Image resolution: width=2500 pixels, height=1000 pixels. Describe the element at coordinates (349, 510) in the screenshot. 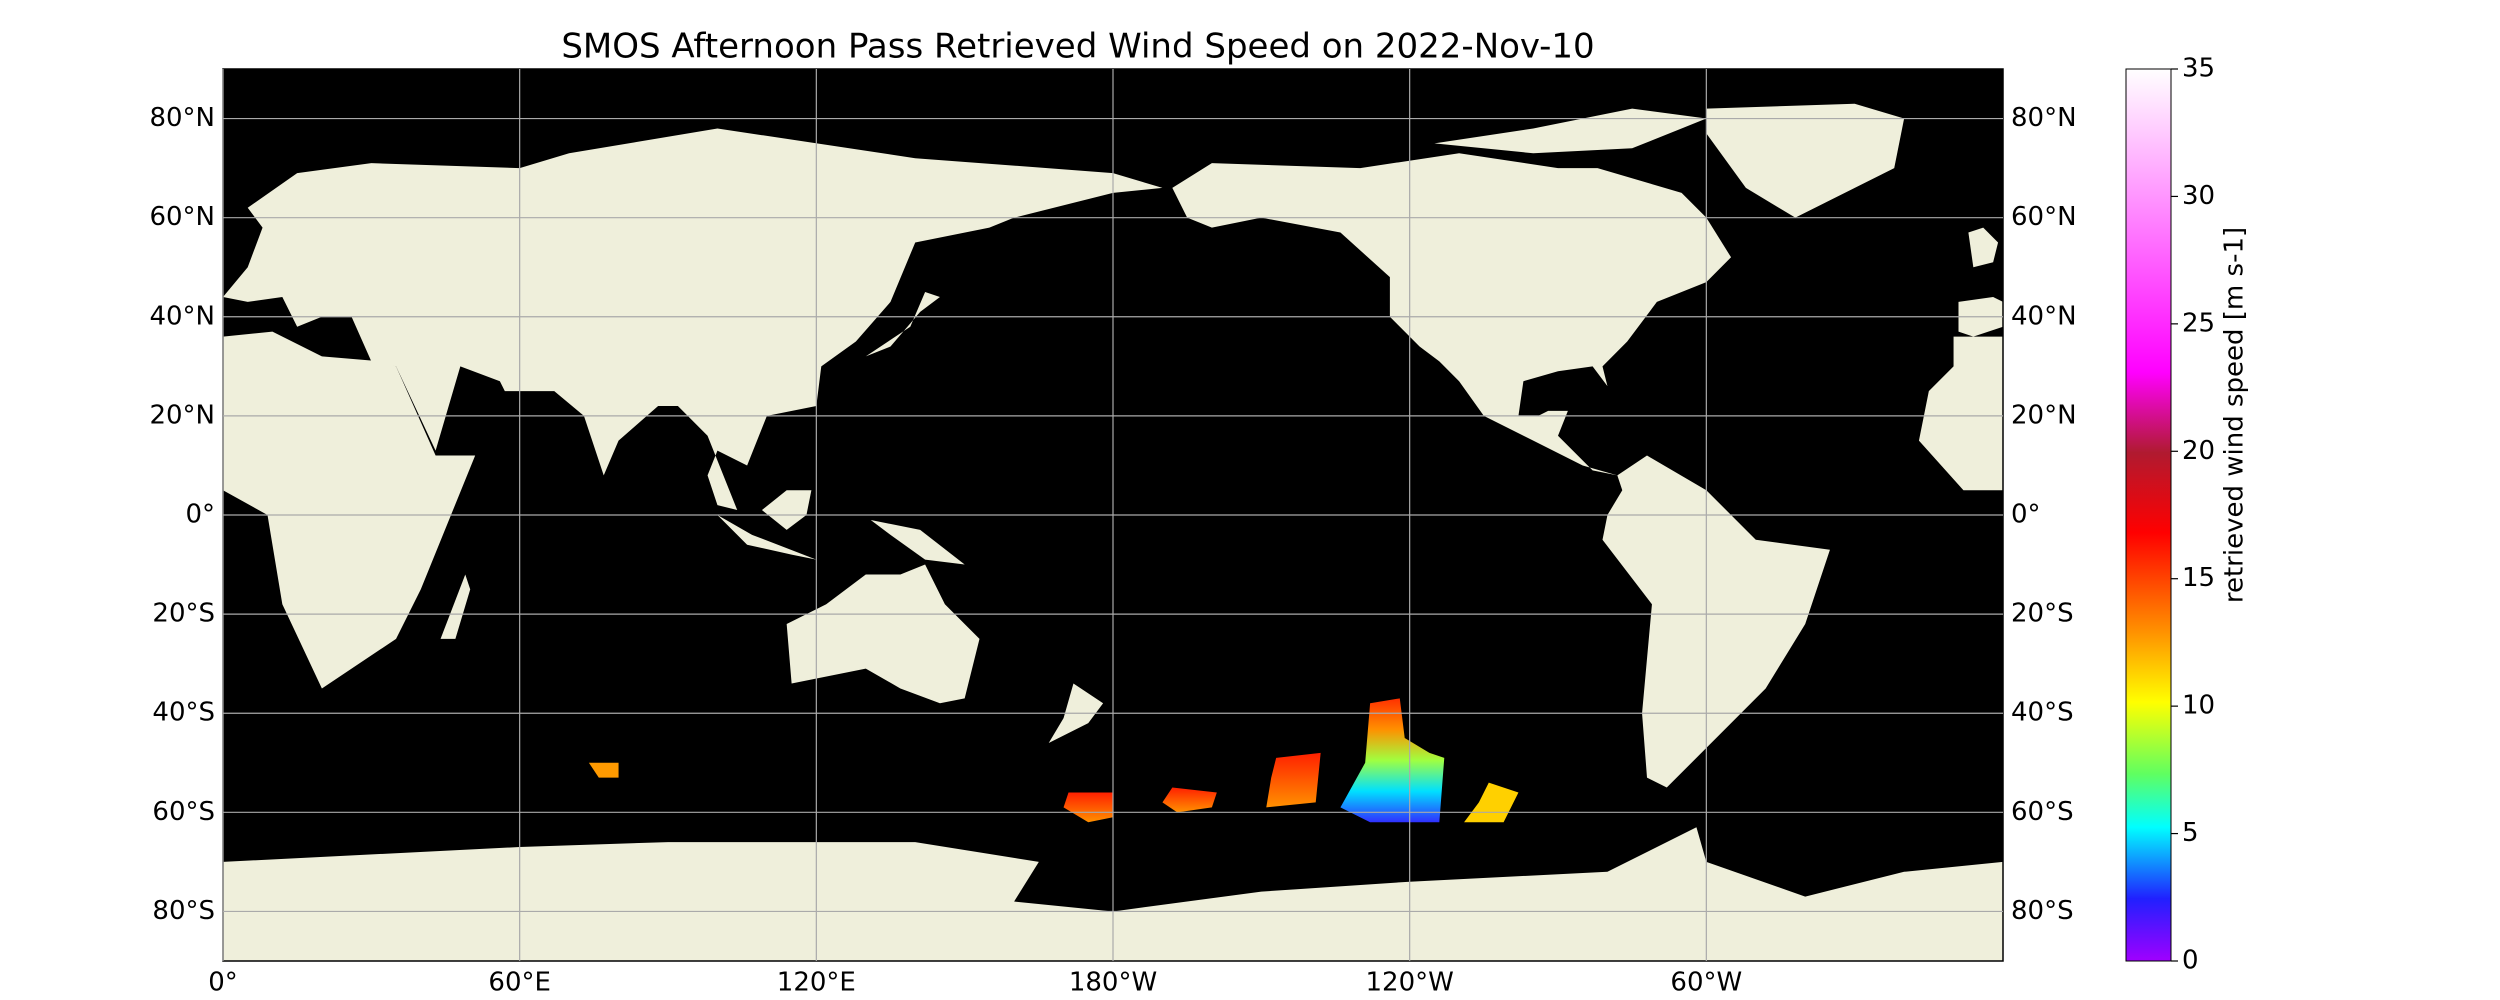

I see `africa` at that location.